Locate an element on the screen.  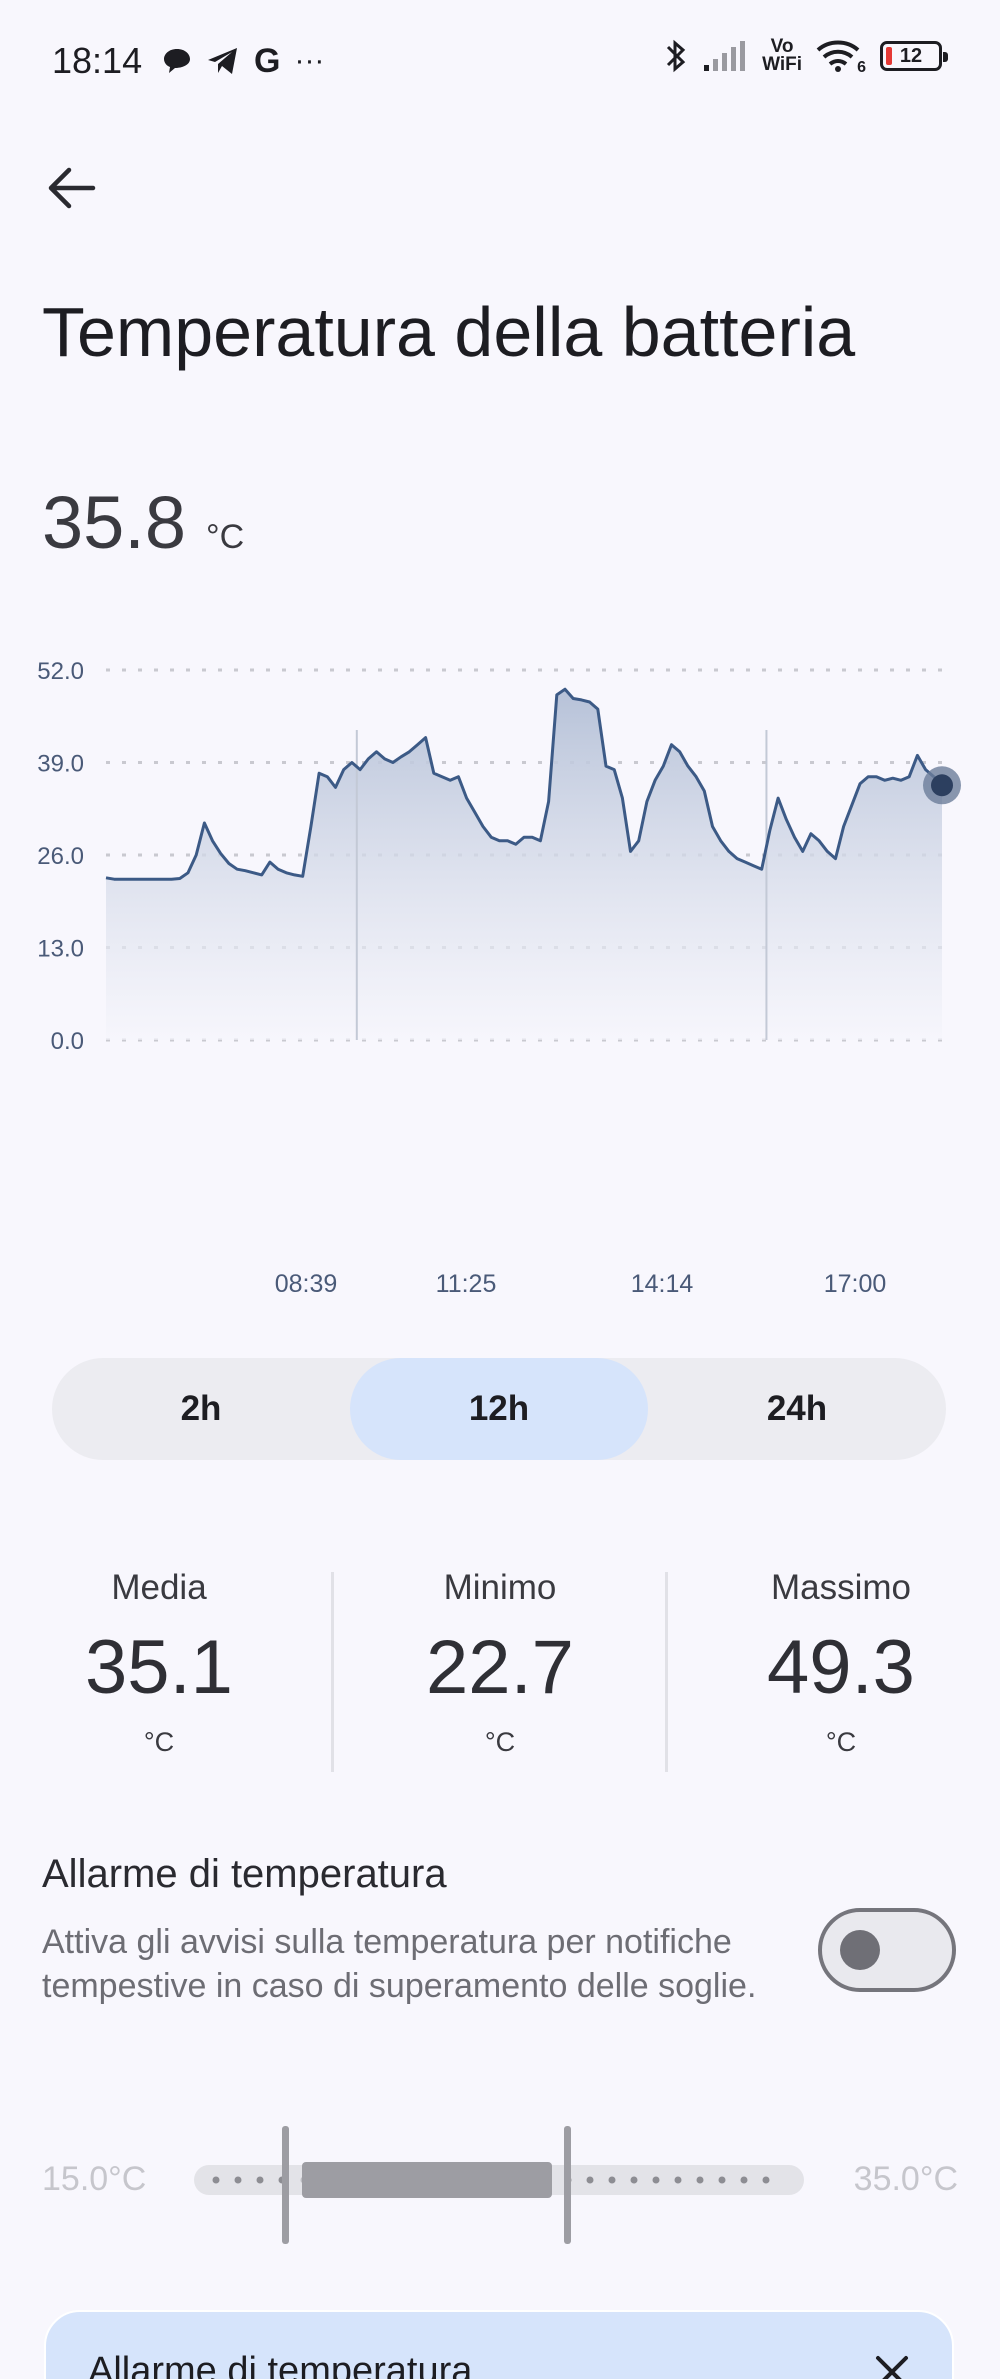
threshold-max-handle is located at coordinates (567, 2185).